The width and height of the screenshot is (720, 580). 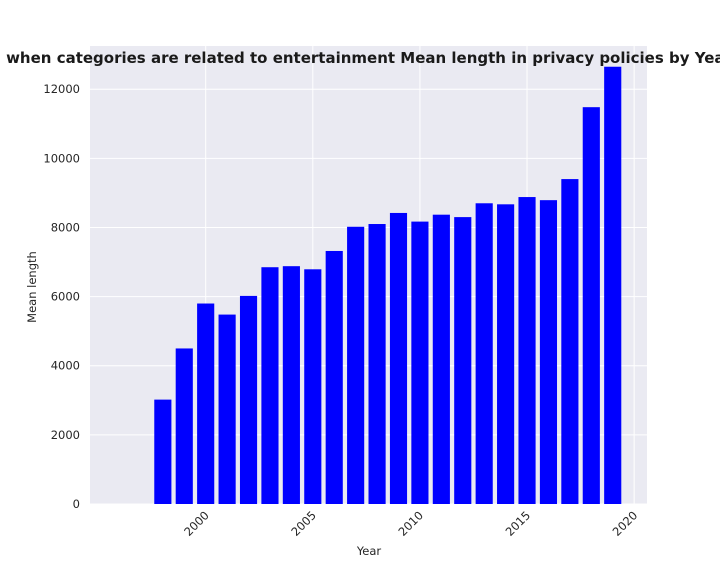 What do you see at coordinates (163, 451) in the screenshot?
I see `bar-1998` at bounding box center [163, 451].